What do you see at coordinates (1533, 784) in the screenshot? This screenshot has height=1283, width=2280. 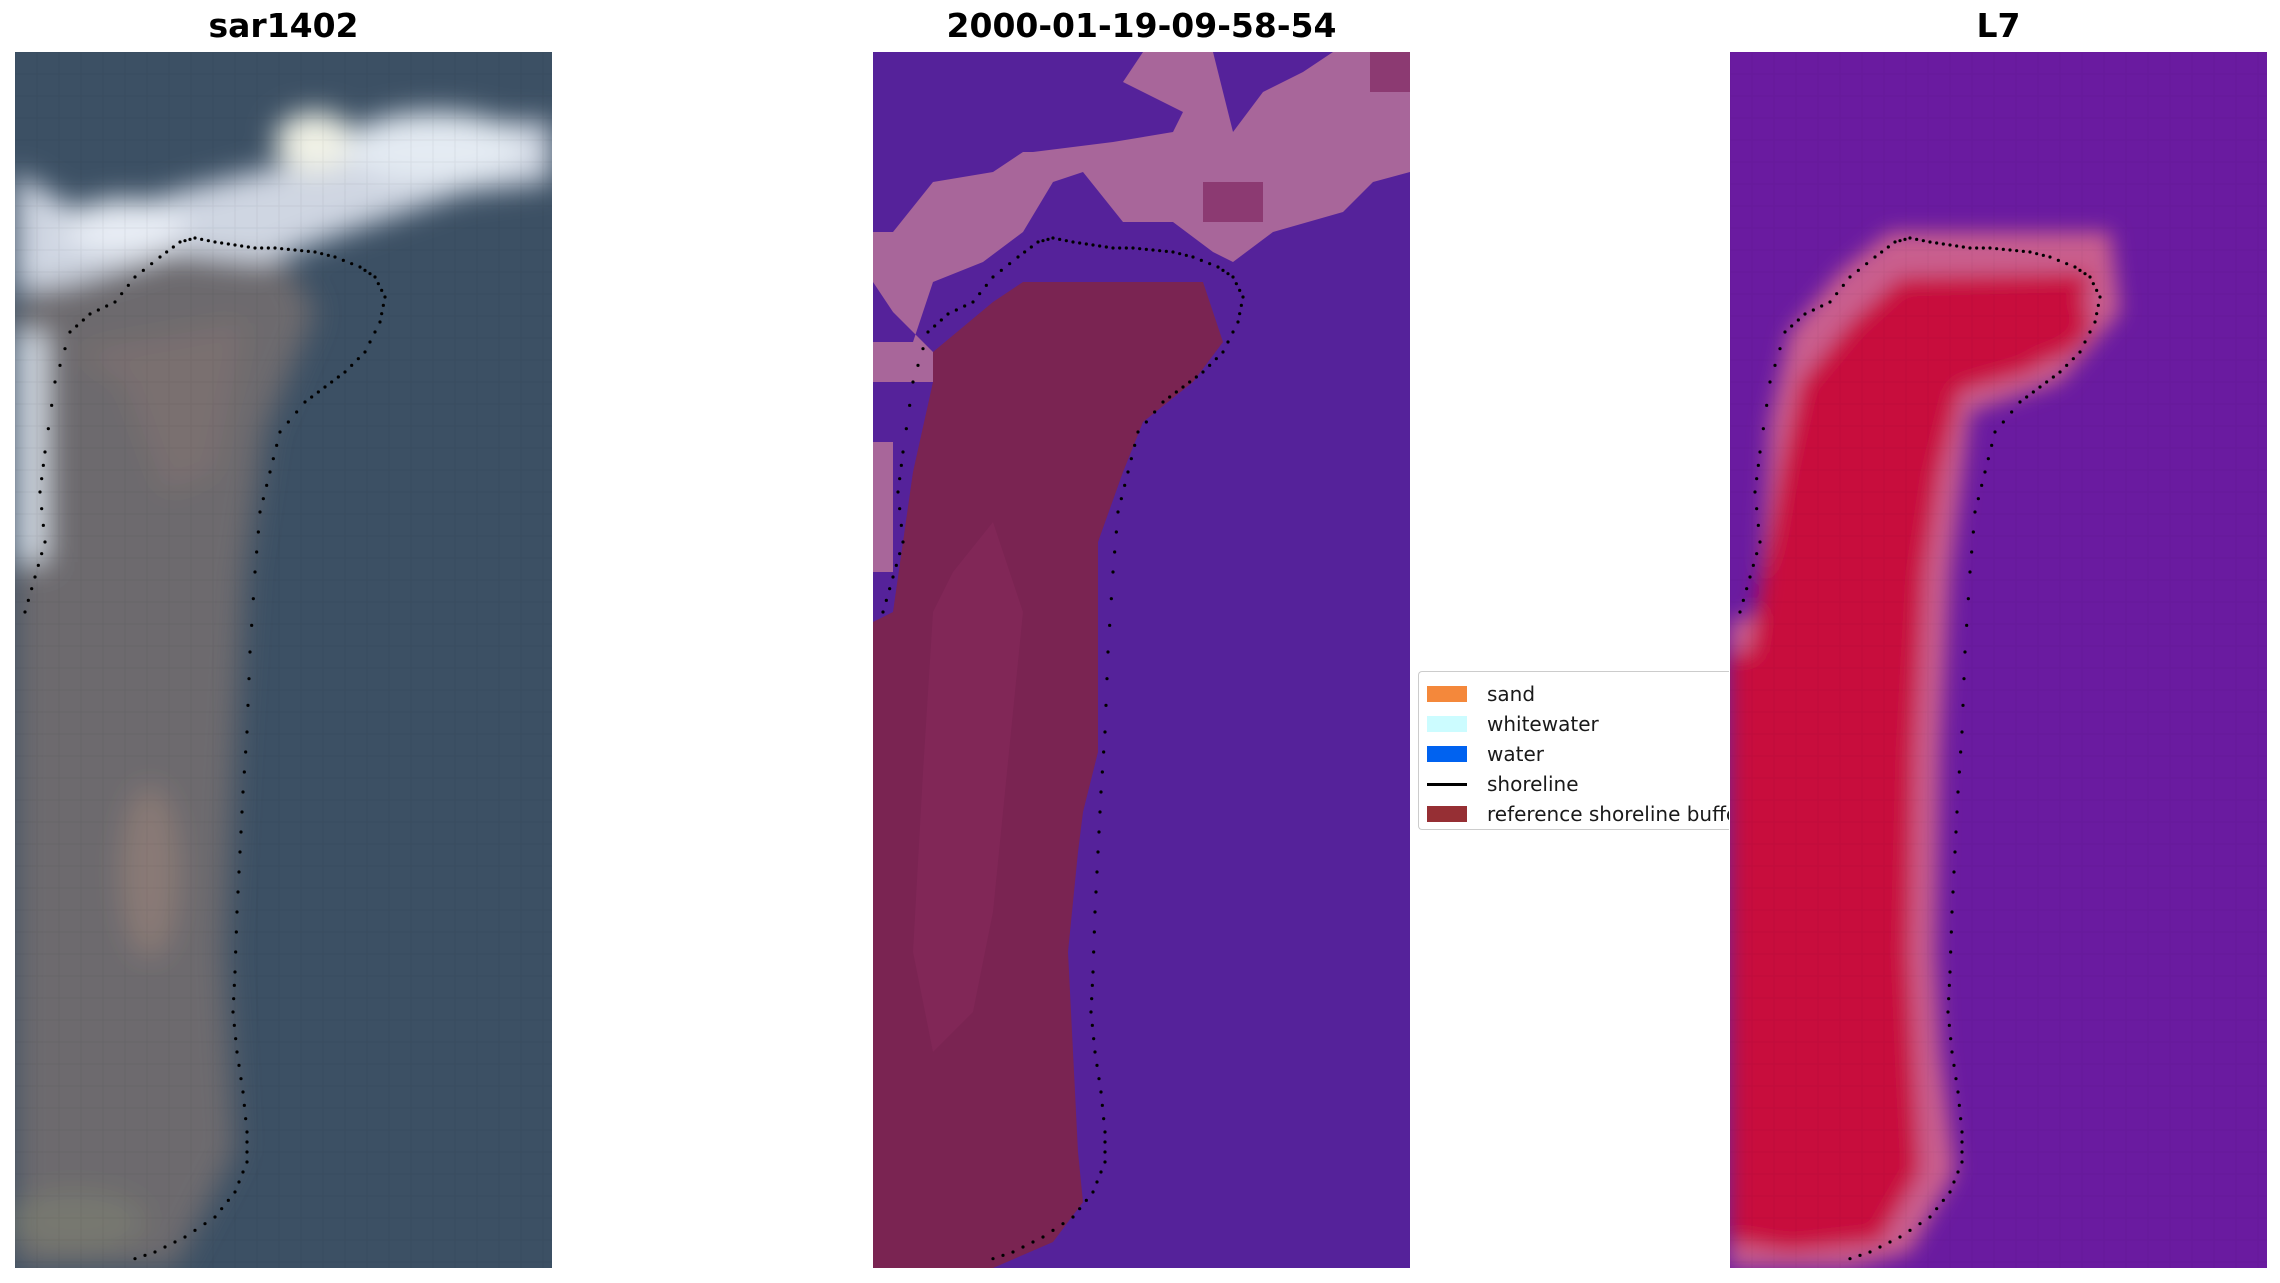 I see `legend-label-shoreline: shoreline` at bounding box center [1533, 784].